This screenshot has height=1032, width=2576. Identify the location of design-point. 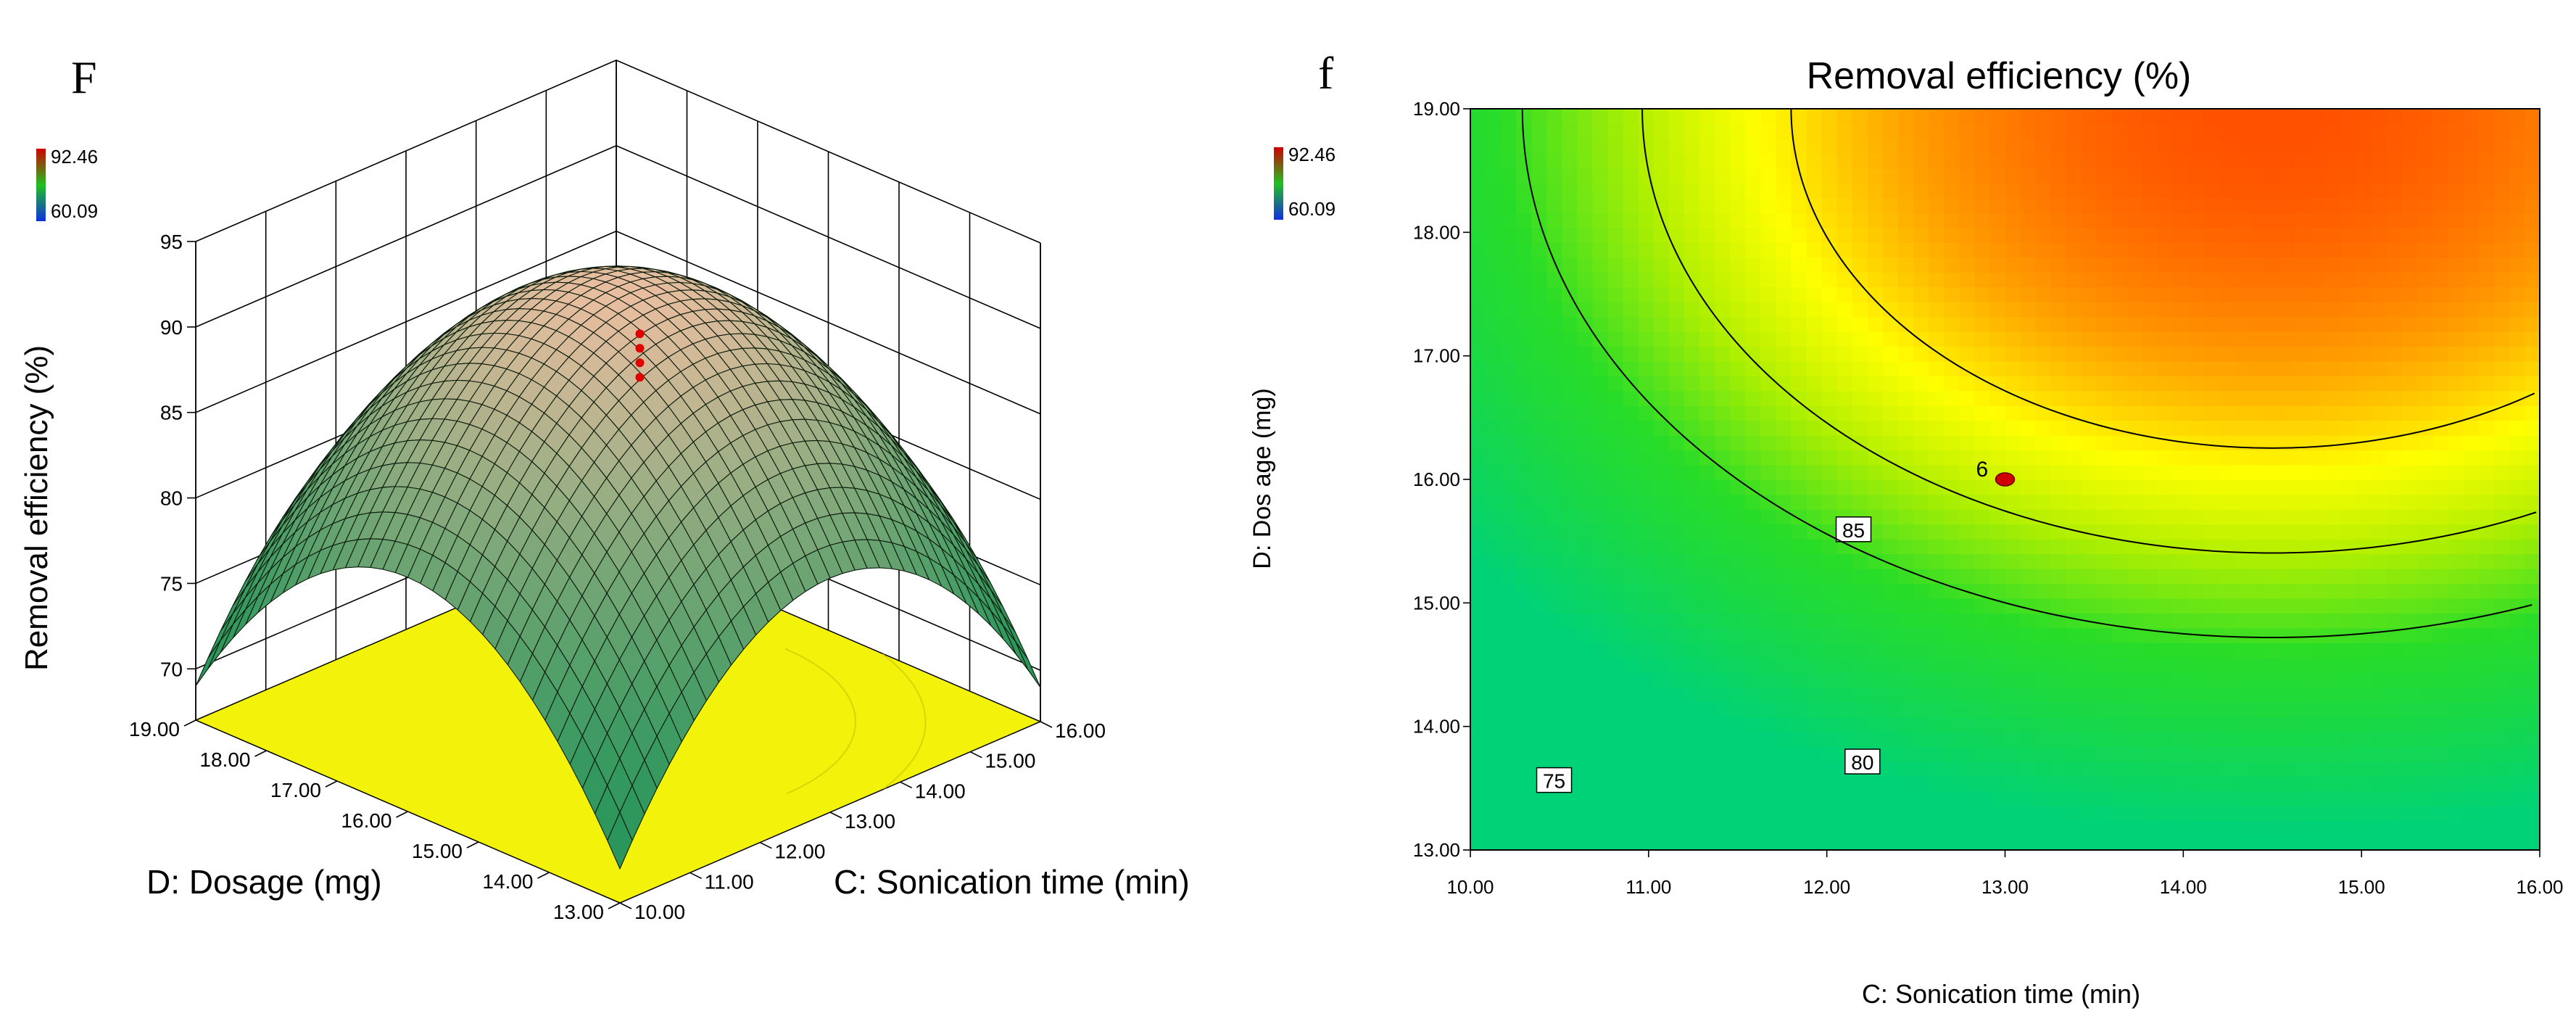
(640, 348).